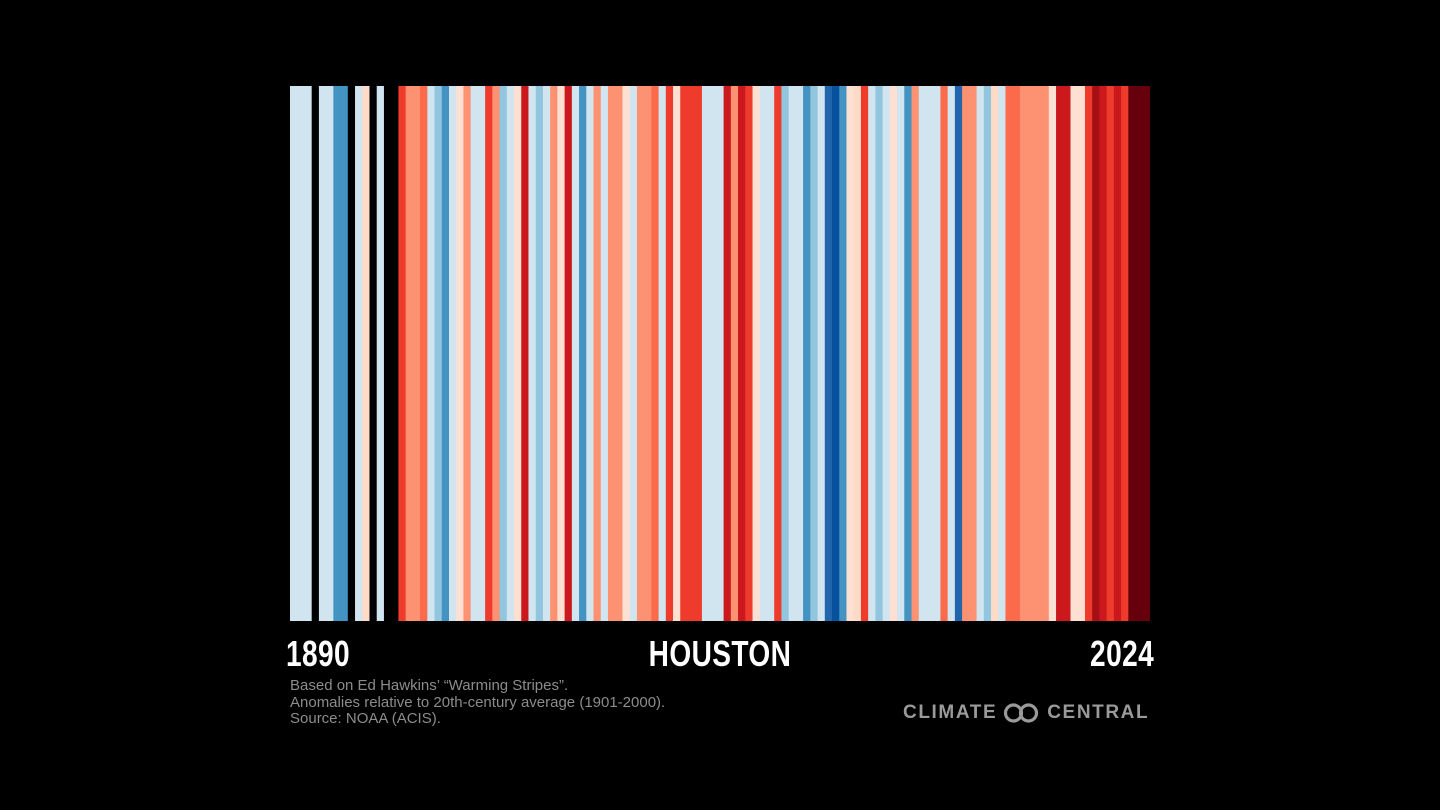  What do you see at coordinates (568, 353) in the screenshot?
I see `stripe-1928` at bounding box center [568, 353].